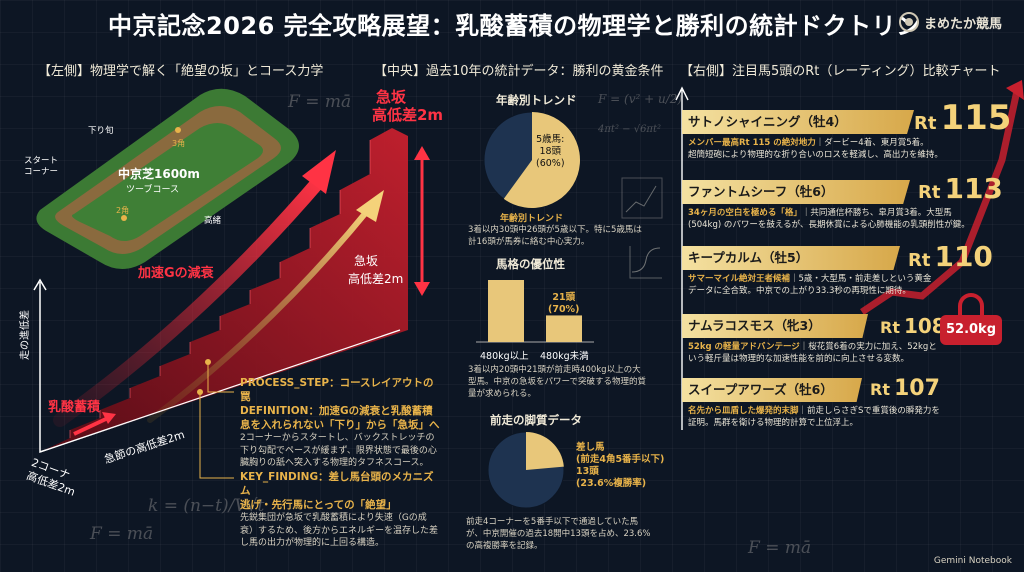 The width and height of the screenshot is (1024, 572). I want to click on track-start-label: スタート コーナー, so click(41, 166).